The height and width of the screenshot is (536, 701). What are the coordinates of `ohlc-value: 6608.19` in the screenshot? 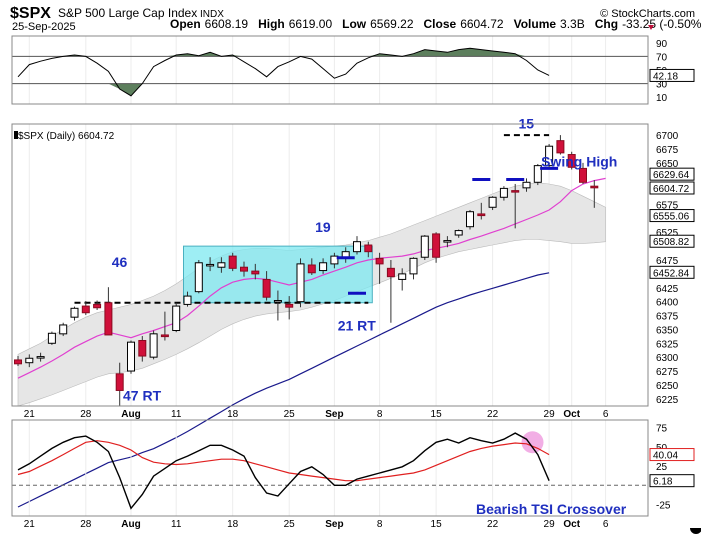 It's located at (227, 24).